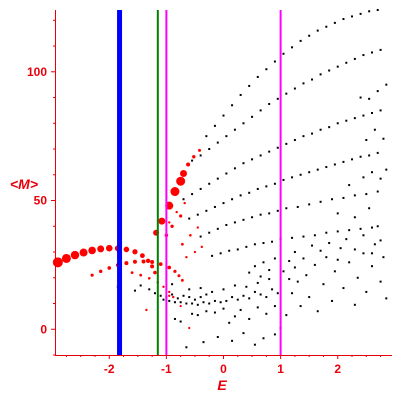  I want to click on x-axis-title: E, so click(222, 385).